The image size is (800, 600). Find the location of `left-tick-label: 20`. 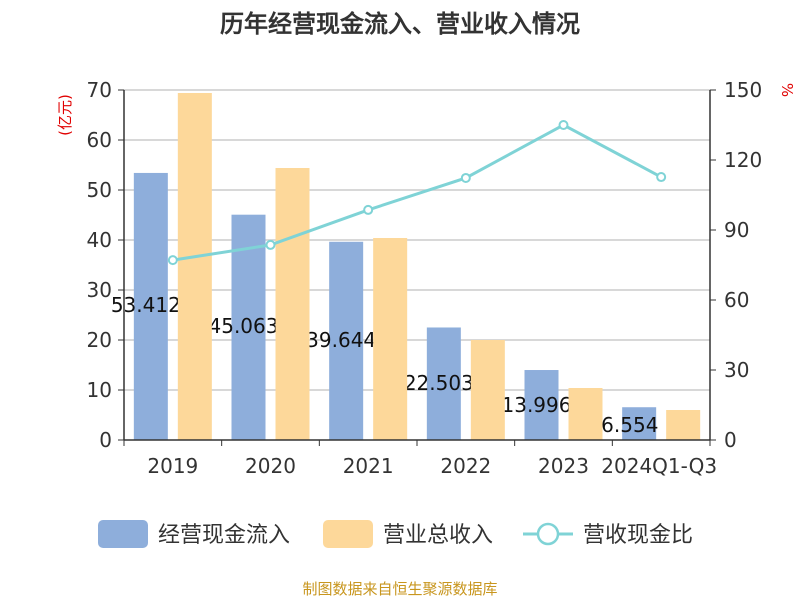

left-tick-label: 20 is located at coordinates (99, 340).